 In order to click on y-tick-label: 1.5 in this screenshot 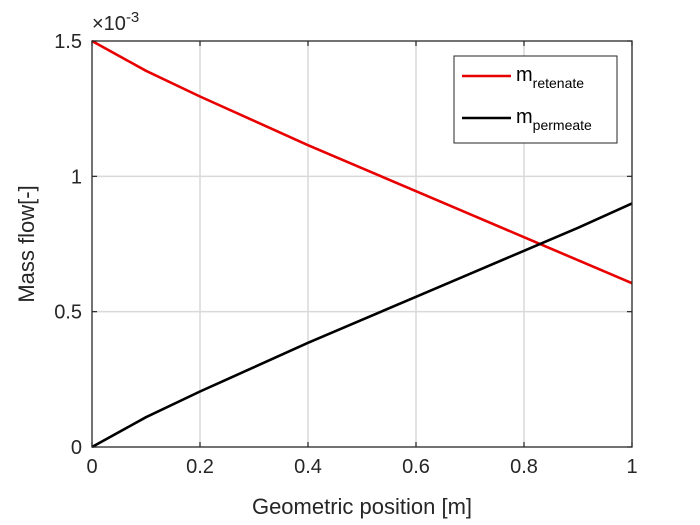, I will do `click(68, 42)`.